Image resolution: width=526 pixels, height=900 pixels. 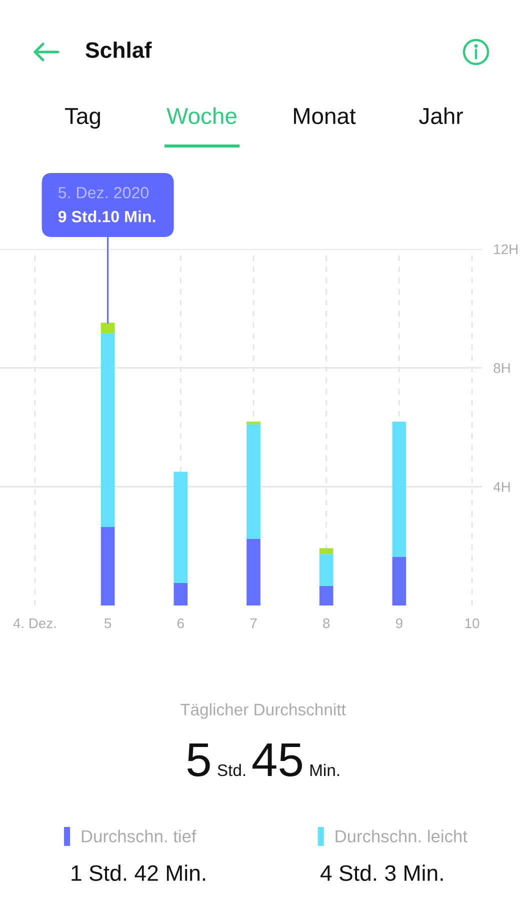 What do you see at coordinates (107, 216) in the screenshot?
I see `annotation: 9 Std.10 Min.` at bounding box center [107, 216].